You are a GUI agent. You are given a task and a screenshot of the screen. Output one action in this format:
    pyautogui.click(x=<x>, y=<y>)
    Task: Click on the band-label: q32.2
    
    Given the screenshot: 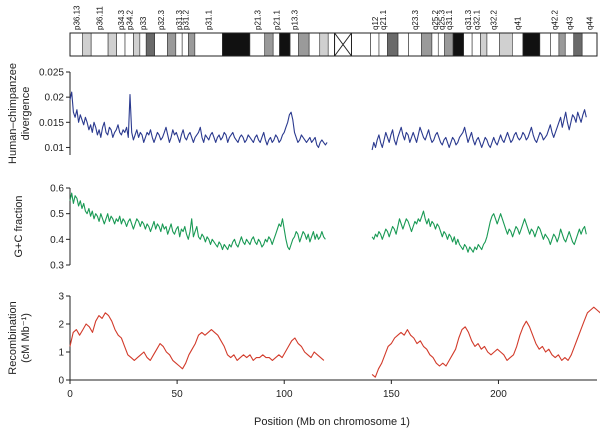 What is the action you would take?
    pyautogui.click(x=493, y=19)
    